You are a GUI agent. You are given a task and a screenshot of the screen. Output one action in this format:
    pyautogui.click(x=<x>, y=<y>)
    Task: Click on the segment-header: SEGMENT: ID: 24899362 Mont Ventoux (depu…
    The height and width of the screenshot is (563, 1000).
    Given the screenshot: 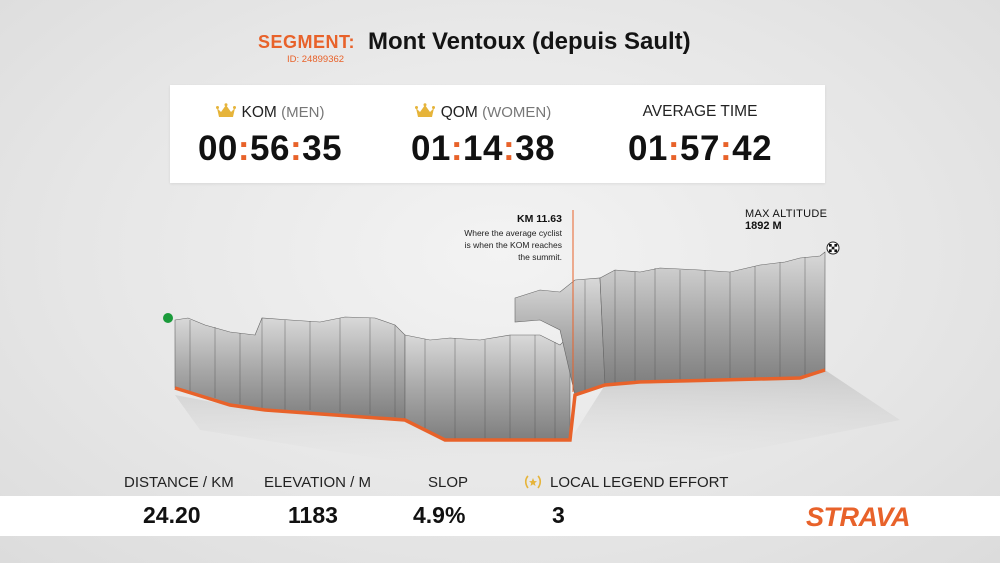 What is the action you would take?
    pyautogui.click(x=500, y=48)
    